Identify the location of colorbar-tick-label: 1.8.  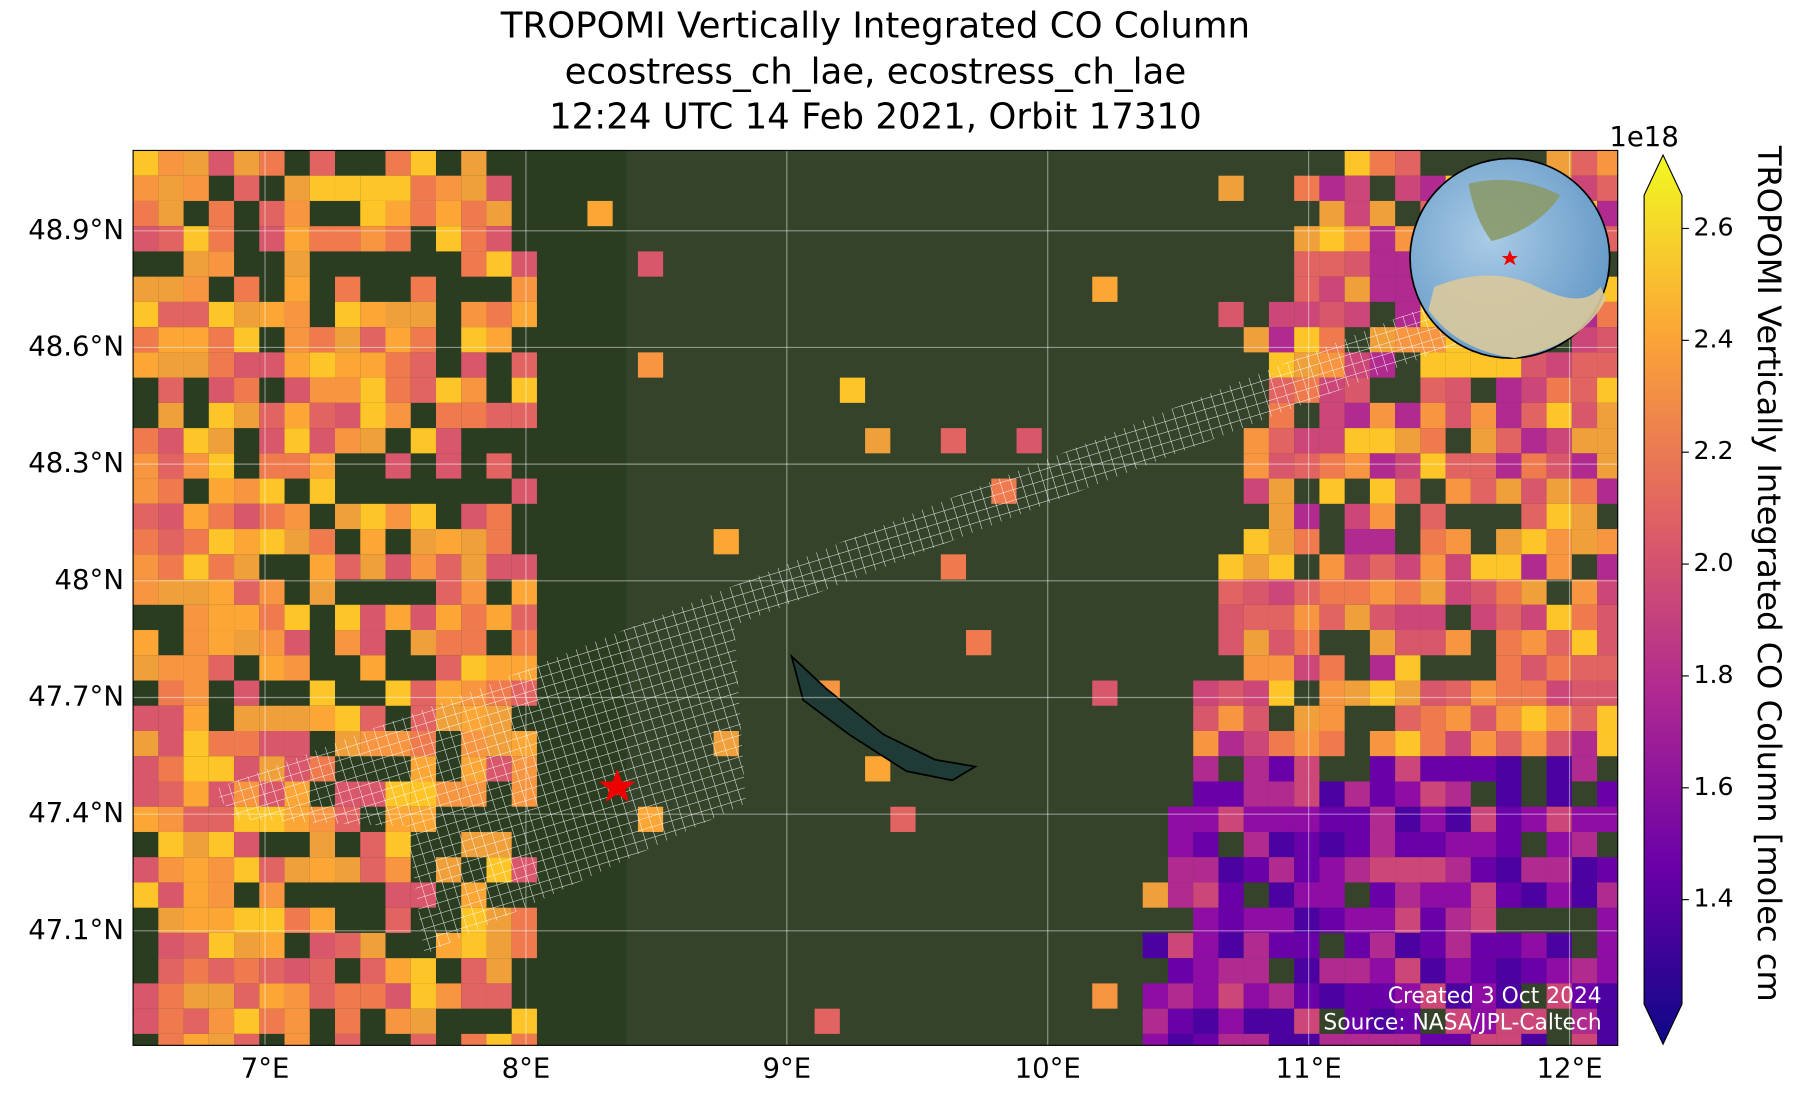
(1713, 674).